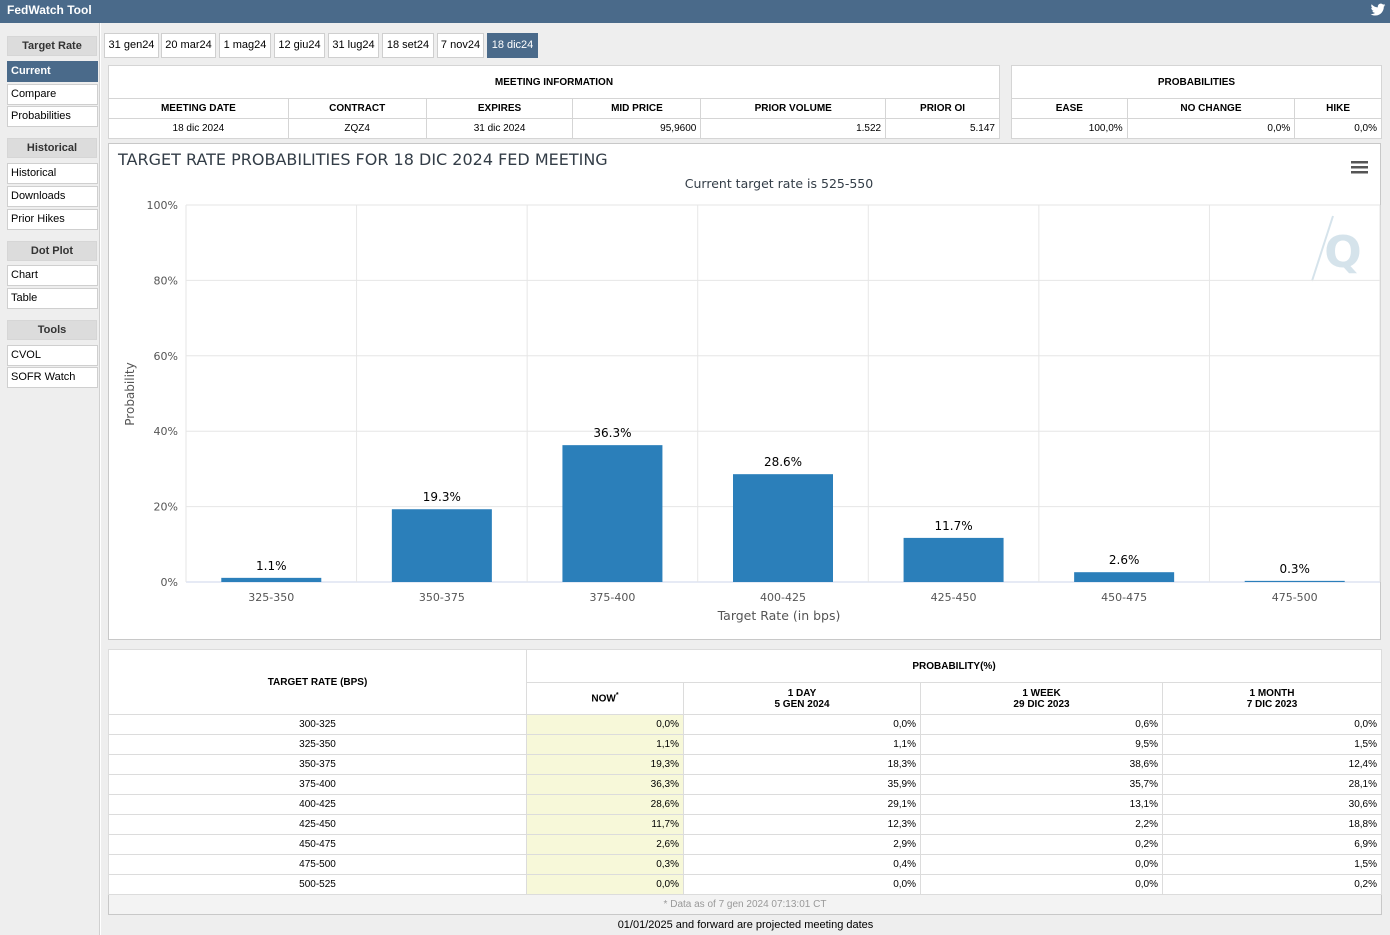 This screenshot has height=935, width=1390. I want to click on one-day-cell: 0,4%, so click(802, 864).